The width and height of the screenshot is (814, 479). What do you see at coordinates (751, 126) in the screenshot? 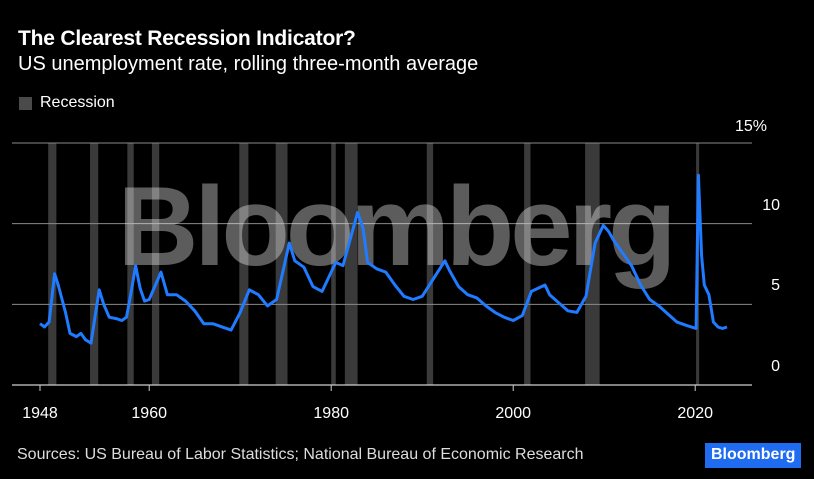
I see `y-tick-label: 15%` at bounding box center [751, 126].